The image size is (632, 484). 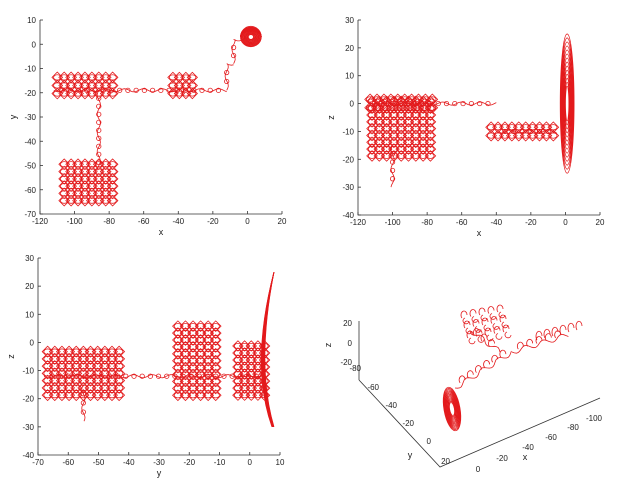 What do you see at coordinates (346, 362) in the screenshot?
I see `z-tick-label: -20` at bounding box center [346, 362].